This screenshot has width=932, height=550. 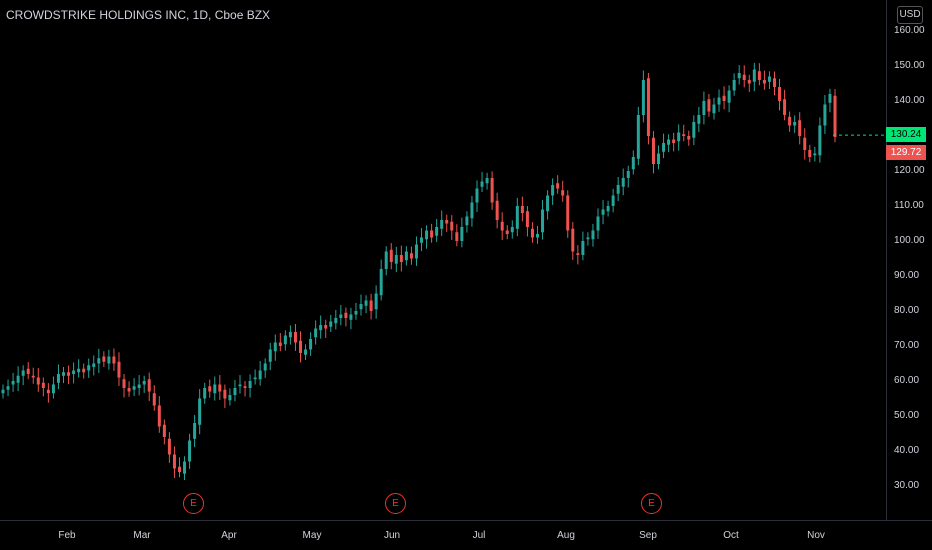 What do you see at coordinates (909, 170) in the screenshot?
I see `price-axis-label: 120.00` at bounding box center [909, 170].